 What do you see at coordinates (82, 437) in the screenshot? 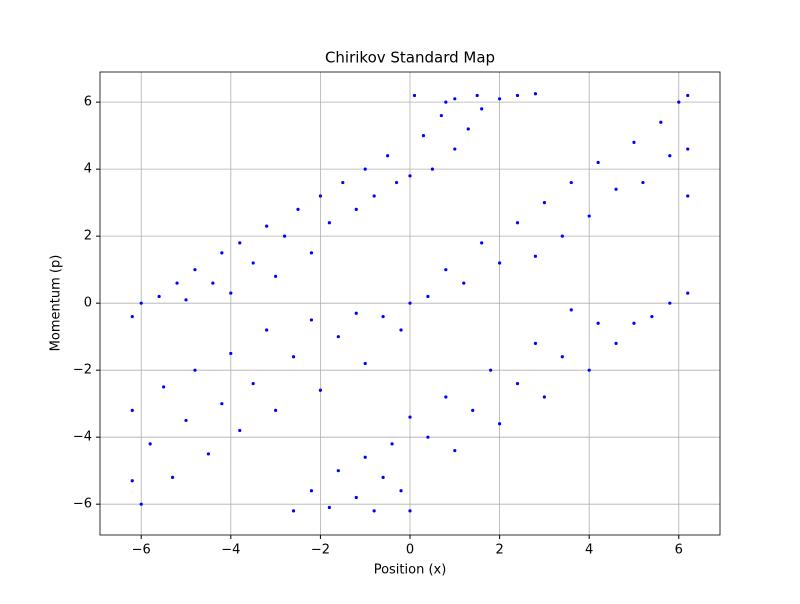
I see `y-tick-label: −4` at bounding box center [82, 437].